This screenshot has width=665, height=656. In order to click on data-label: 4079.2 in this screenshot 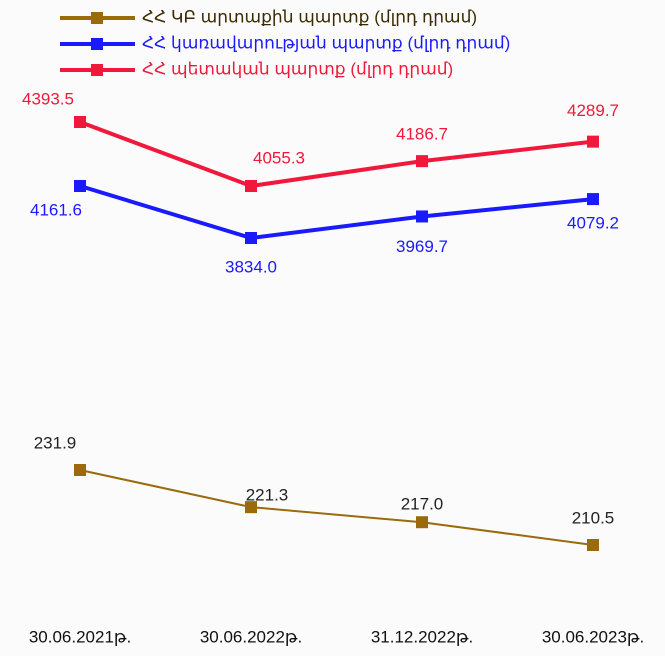, I will do `click(593, 223)`.